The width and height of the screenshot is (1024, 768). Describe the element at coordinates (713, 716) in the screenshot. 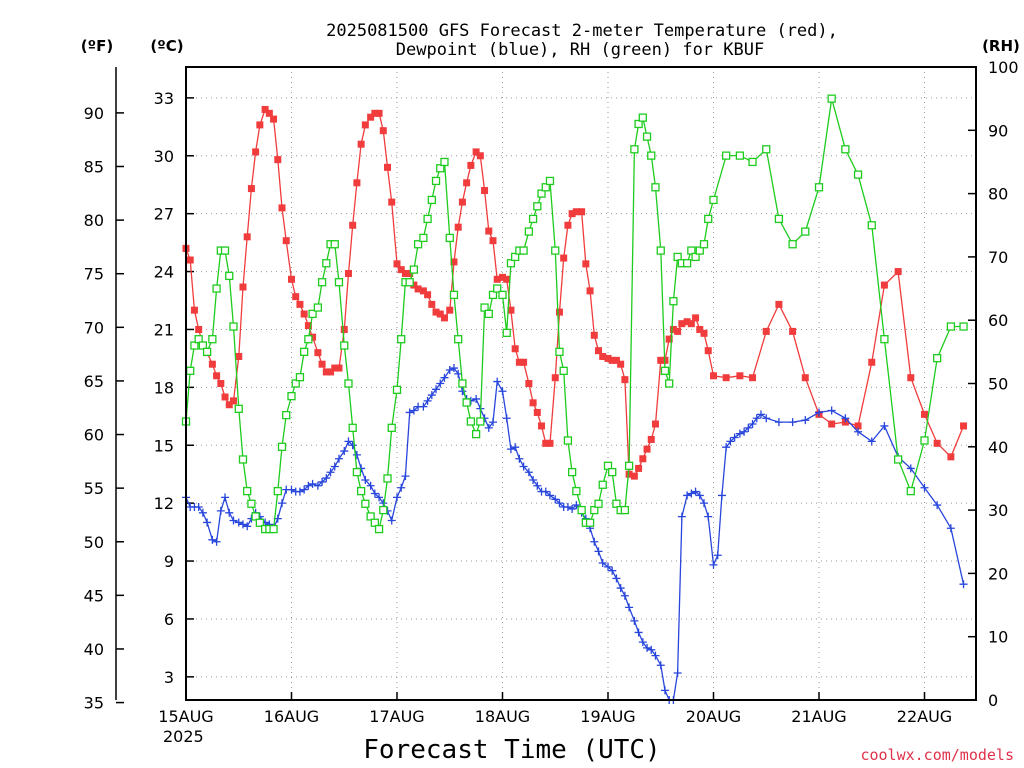

I see `x-tick-label: 20AUG` at that location.